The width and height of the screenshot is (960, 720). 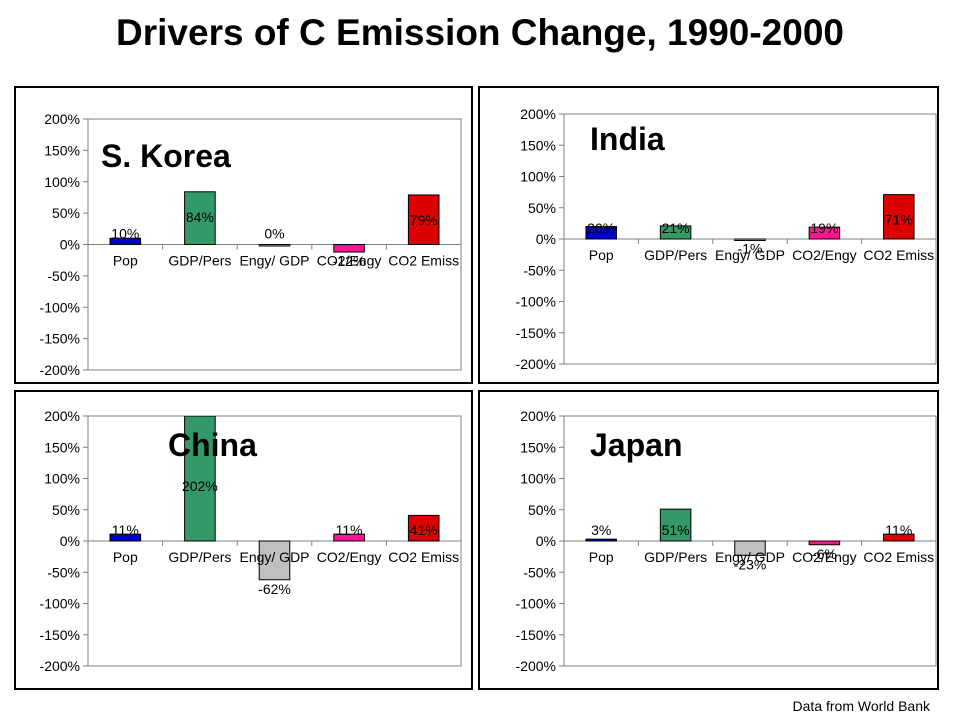 What do you see at coordinates (627, 139) in the screenshot?
I see `chart-title: India` at bounding box center [627, 139].